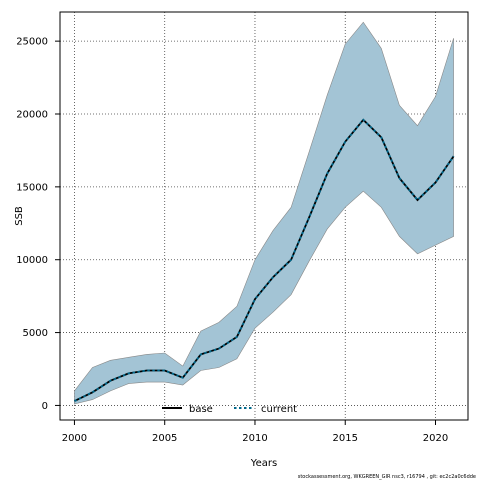 This screenshot has width=480, height=480. What do you see at coordinates (19, 216) in the screenshot?
I see `y-axis-label: SSB` at bounding box center [19, 216].